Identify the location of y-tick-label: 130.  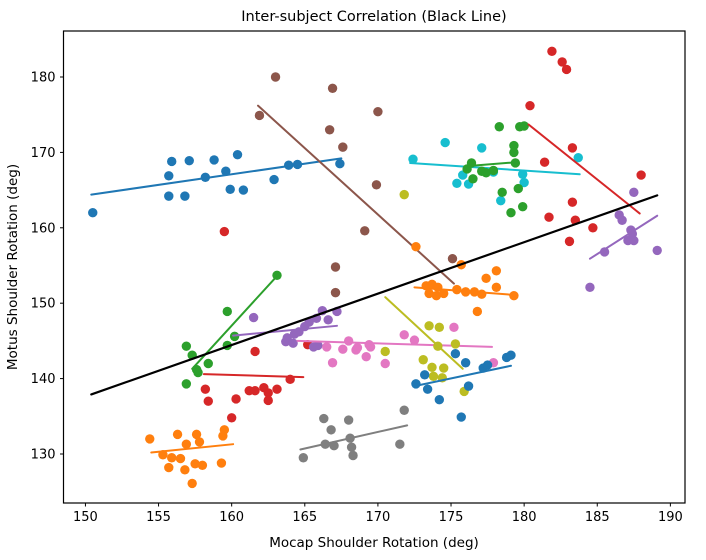
(43, 454).